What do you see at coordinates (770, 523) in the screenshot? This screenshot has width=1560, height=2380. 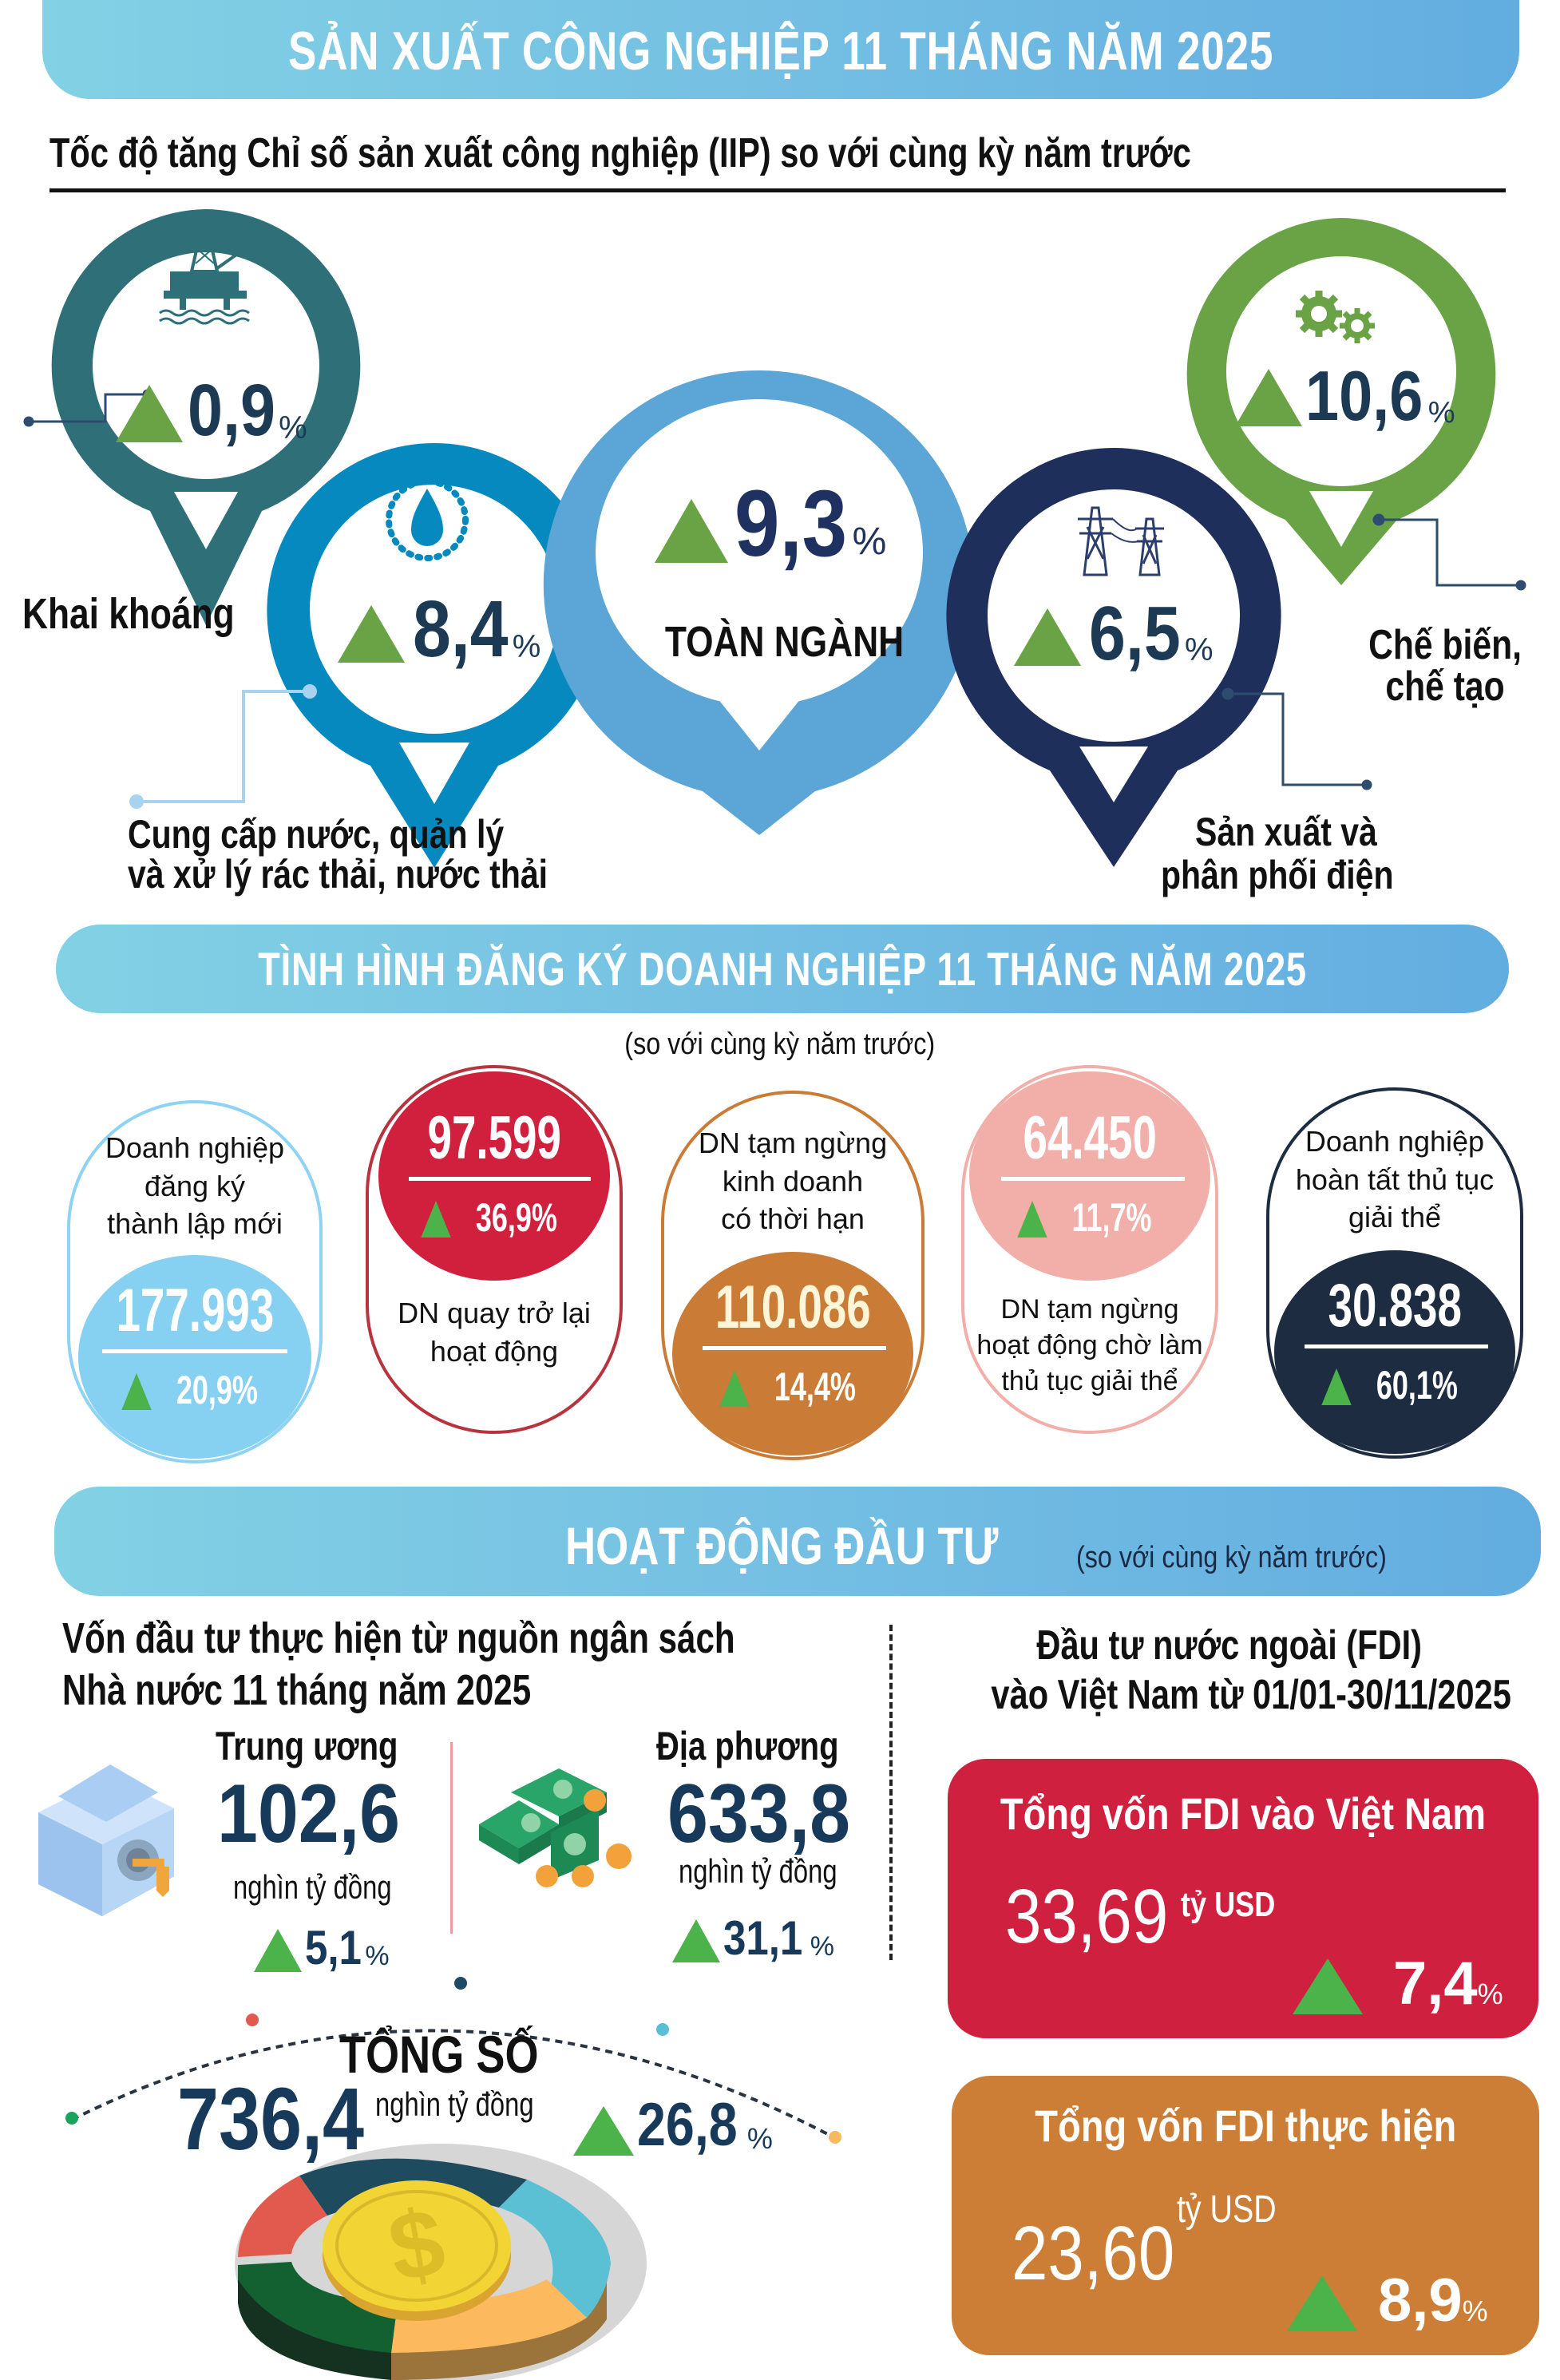 I see `pin-total-value: 9,3 %` at bounding box center [770, 523].